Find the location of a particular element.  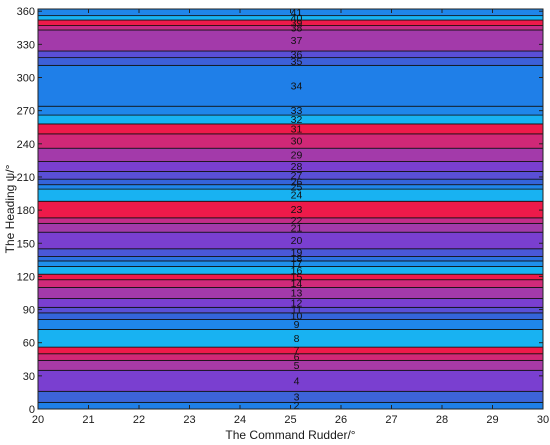

contour-level-label: 11 is located at coordinates (296, 311).